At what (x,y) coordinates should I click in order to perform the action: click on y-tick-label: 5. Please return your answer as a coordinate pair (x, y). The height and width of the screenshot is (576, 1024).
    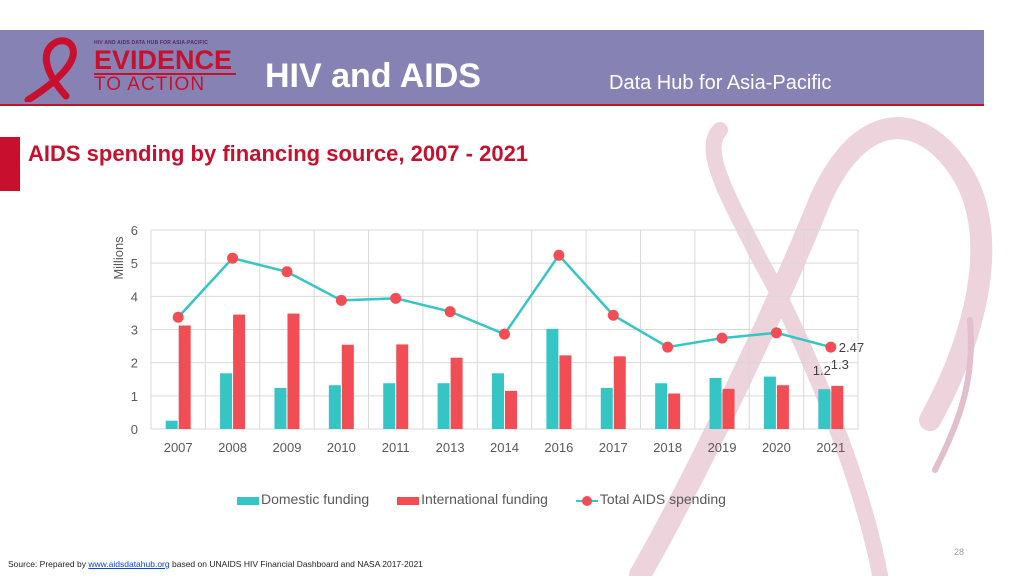
    Looking at the image, I should click on (134, 263).